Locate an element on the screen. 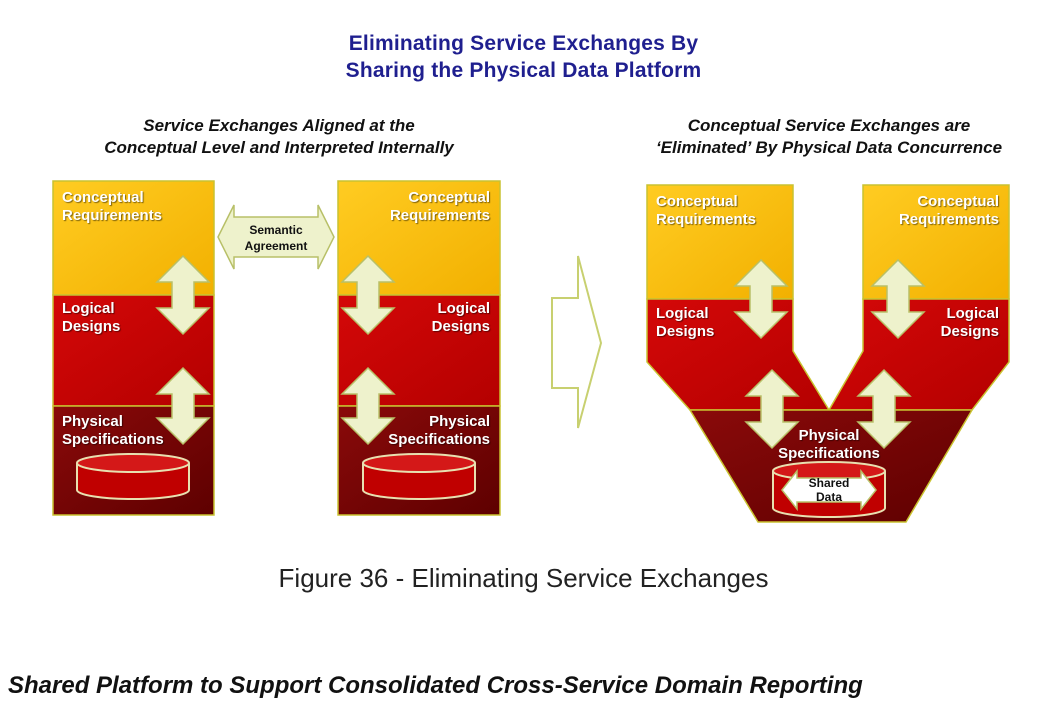 This screenshot has height=718, width=1047. right-stack-logical-label: Logical Designs is located at coordinates (460, 317).